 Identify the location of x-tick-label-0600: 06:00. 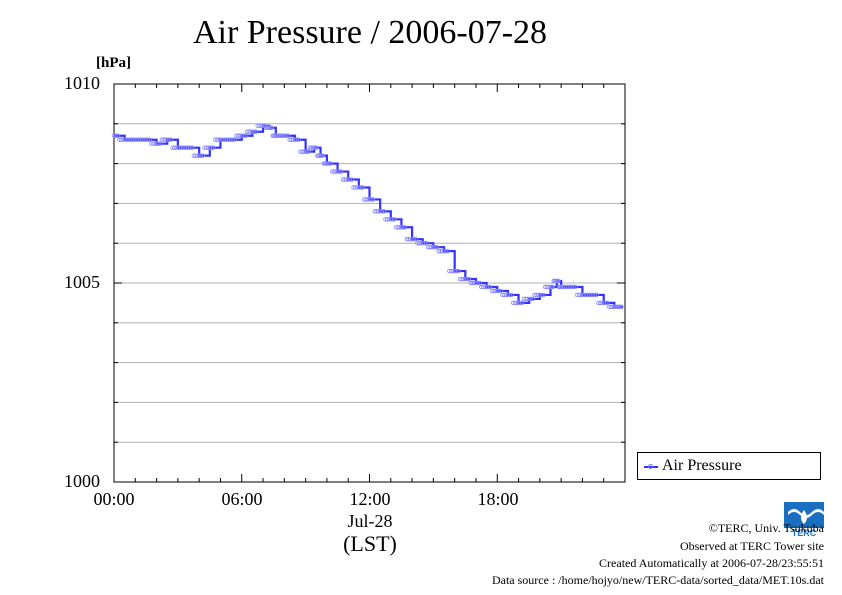
(242, 499).